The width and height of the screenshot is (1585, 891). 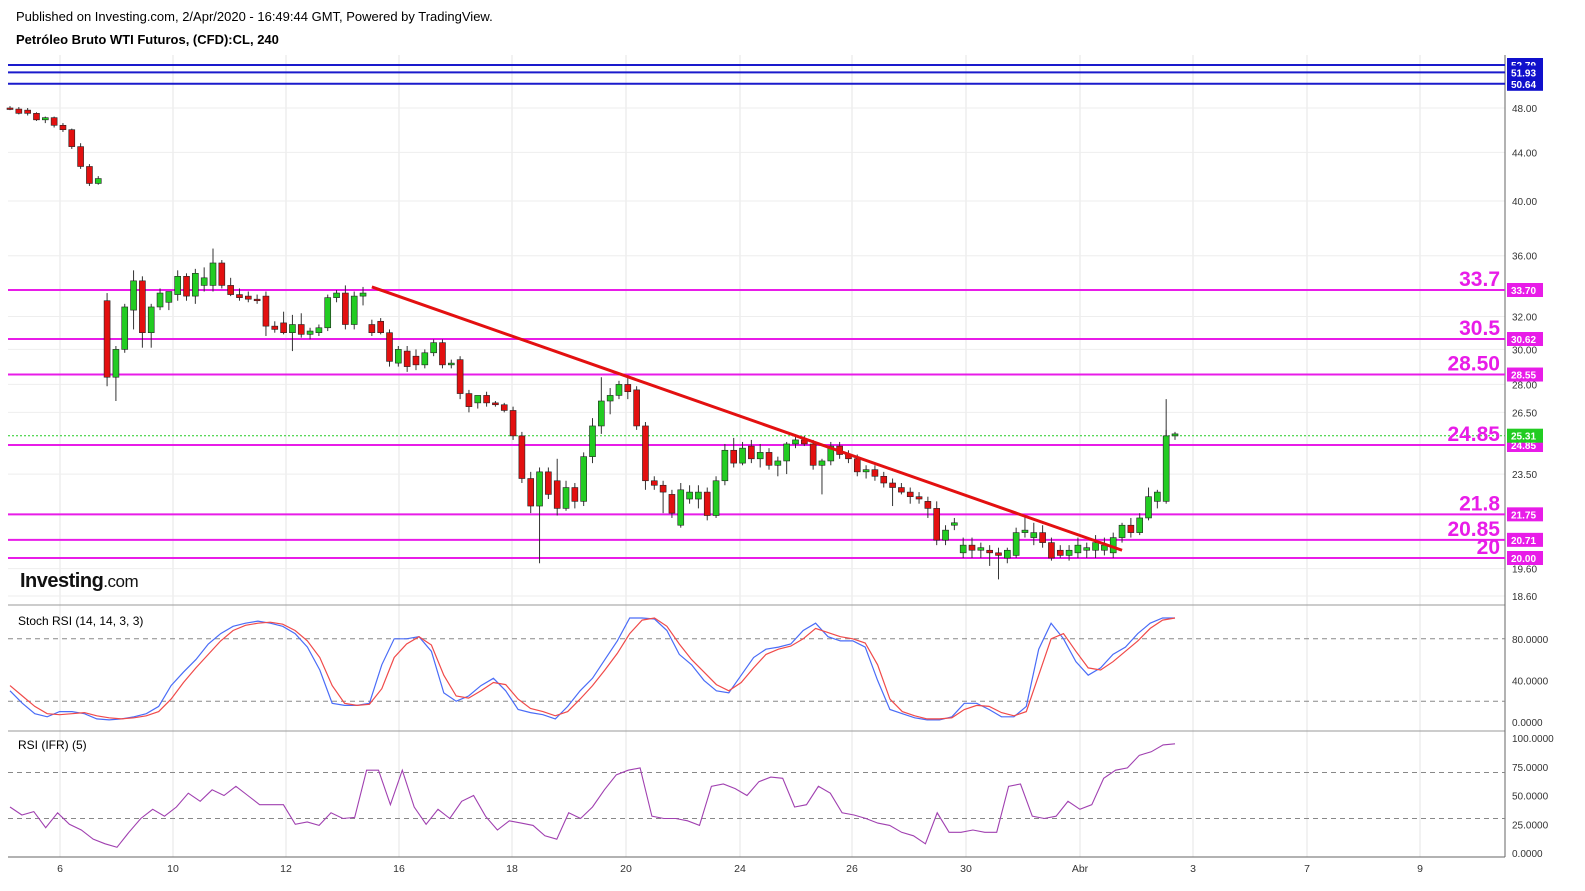 What do you see at coordinates (1525, 435) in the screenshot?
I see `last-price-tag-bg` at bounding box center [1525, 435].